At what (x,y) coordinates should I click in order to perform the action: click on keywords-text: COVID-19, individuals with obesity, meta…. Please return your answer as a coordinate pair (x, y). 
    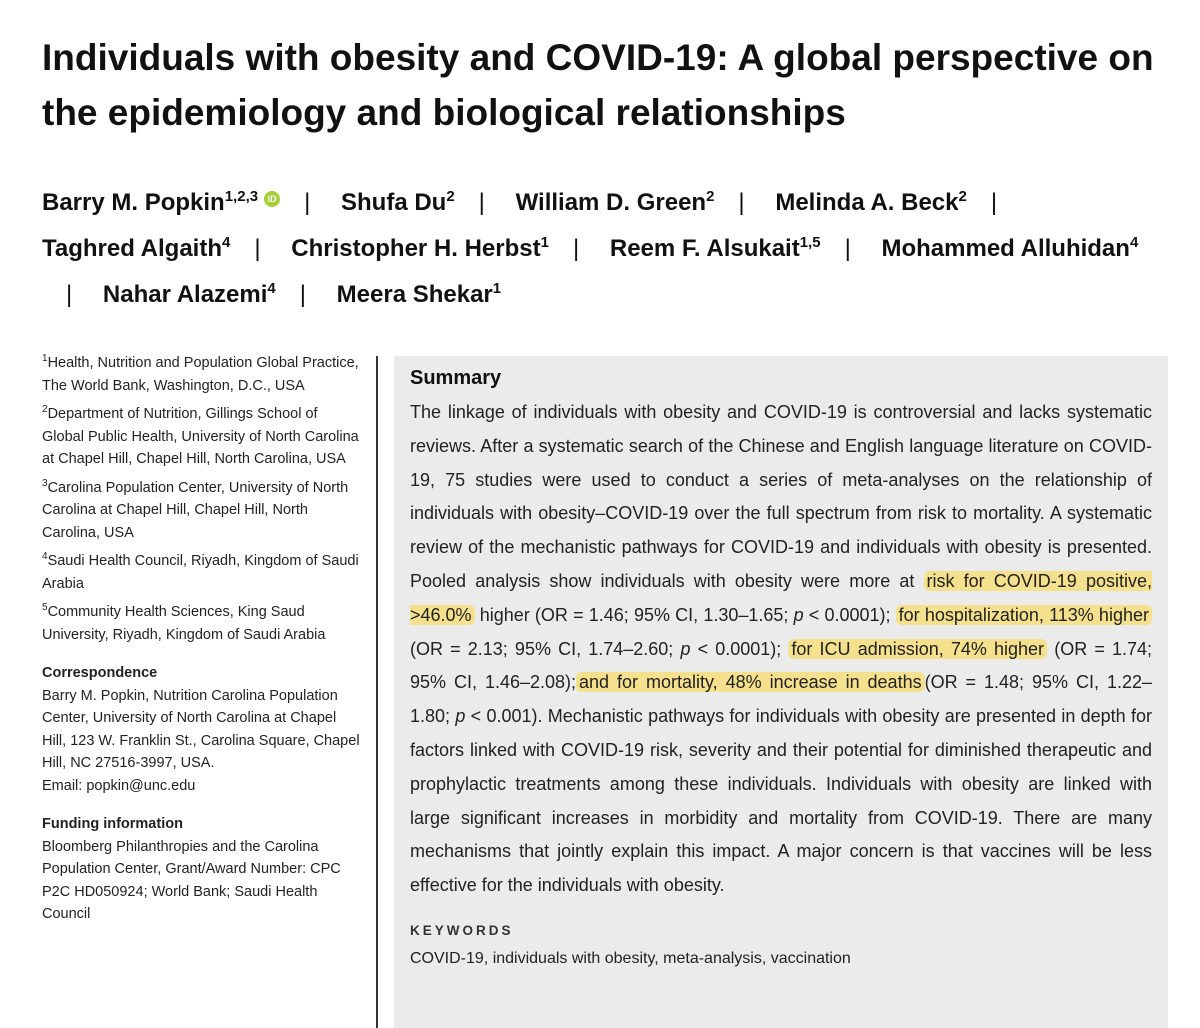
    Looking at the image, I should click on (630, 958).